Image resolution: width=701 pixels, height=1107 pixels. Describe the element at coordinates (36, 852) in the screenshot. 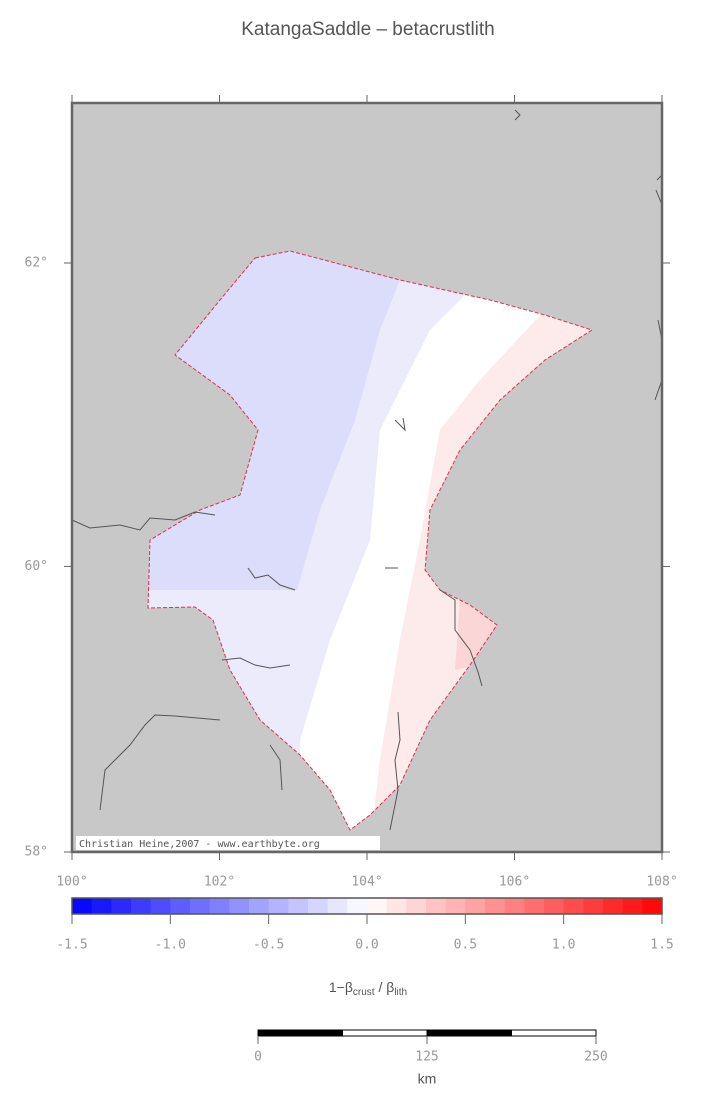

I see `y-tick-label: 58°` at that location.